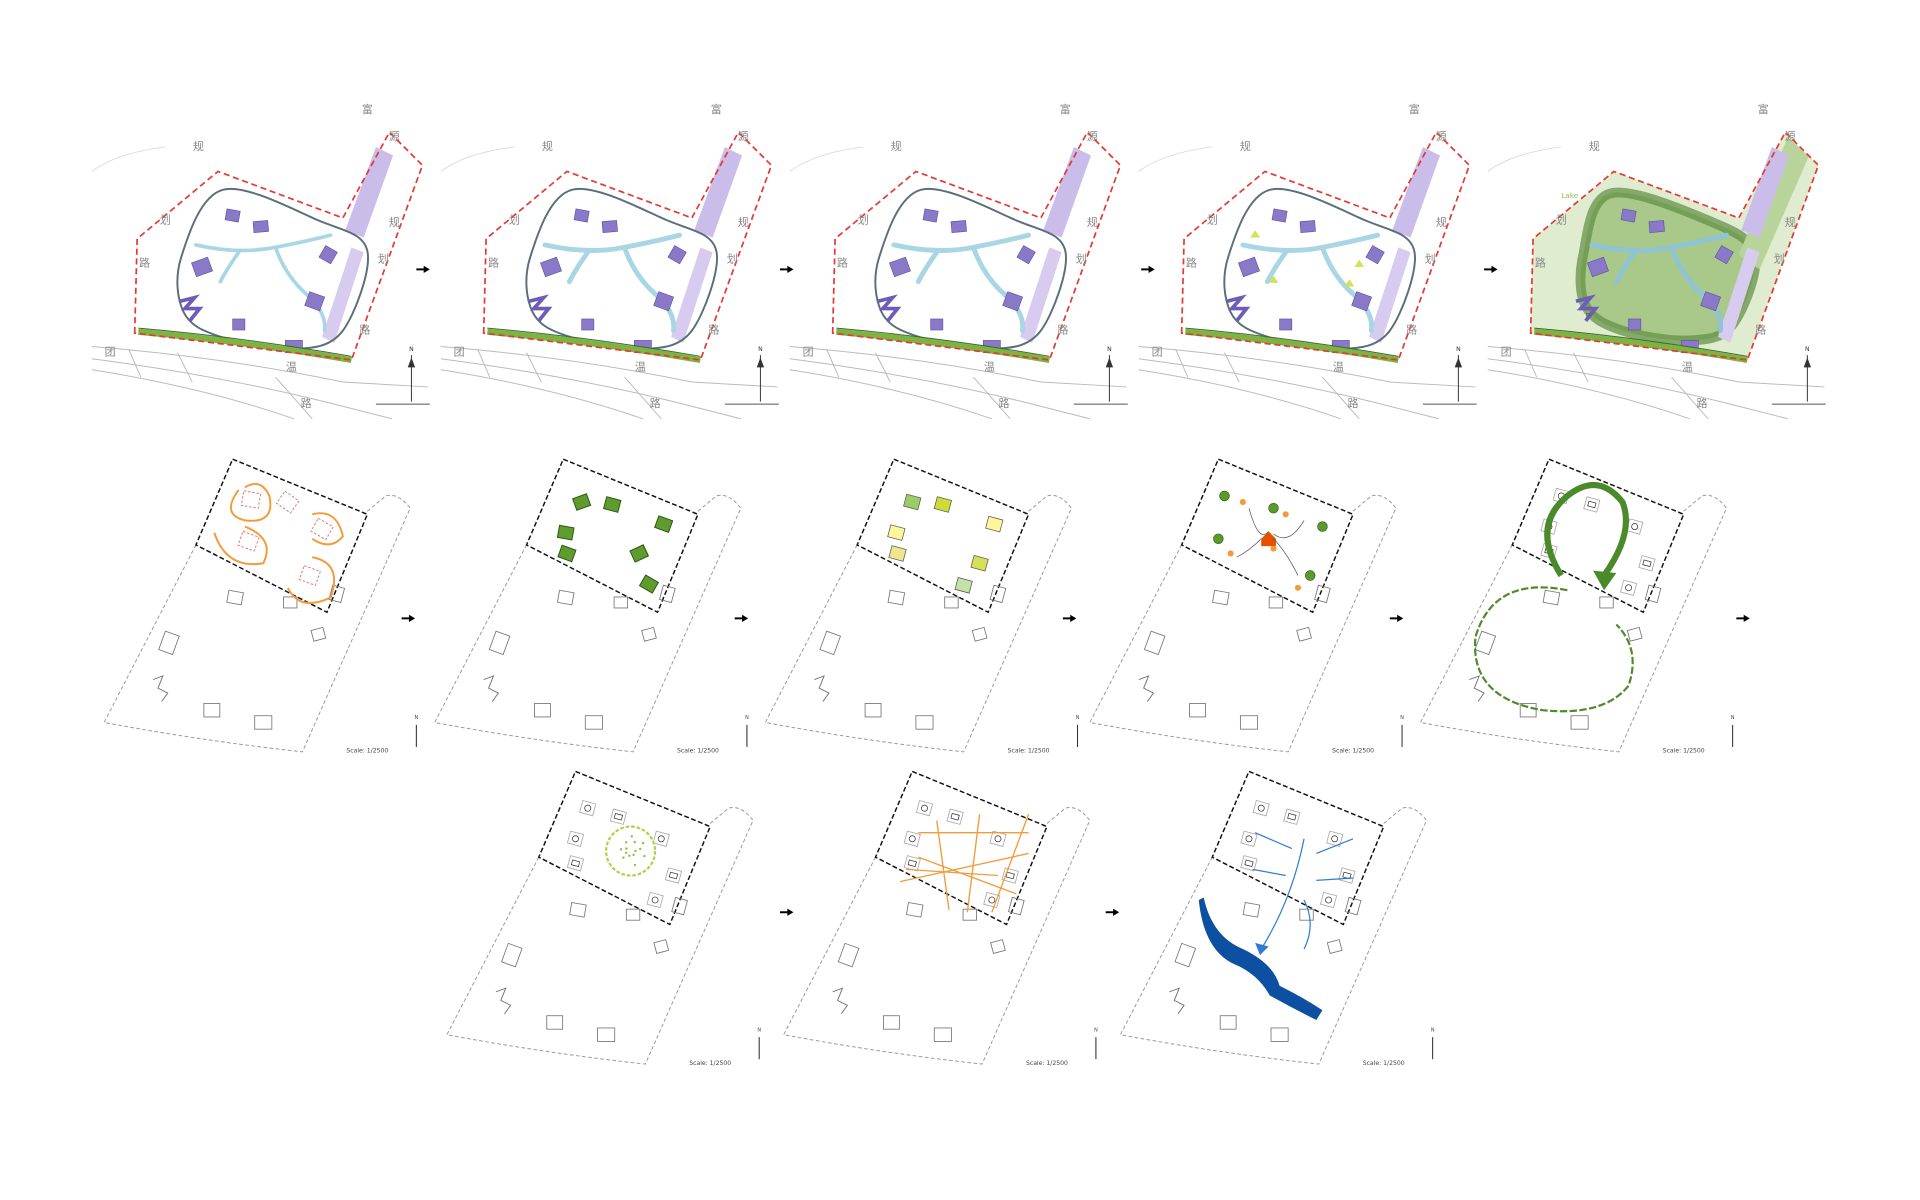  Describe the element at coordinates (1402, 718) in the screenshot. I see `north-label: N` at that location.